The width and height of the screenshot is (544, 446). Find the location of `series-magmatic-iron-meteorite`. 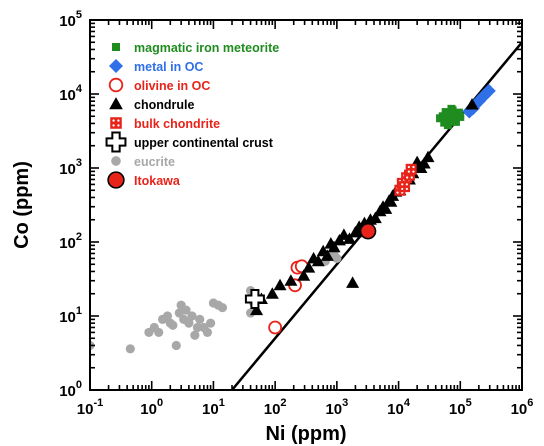

series-magmatic-iron-meteorite is located at coordinates (450, 117).